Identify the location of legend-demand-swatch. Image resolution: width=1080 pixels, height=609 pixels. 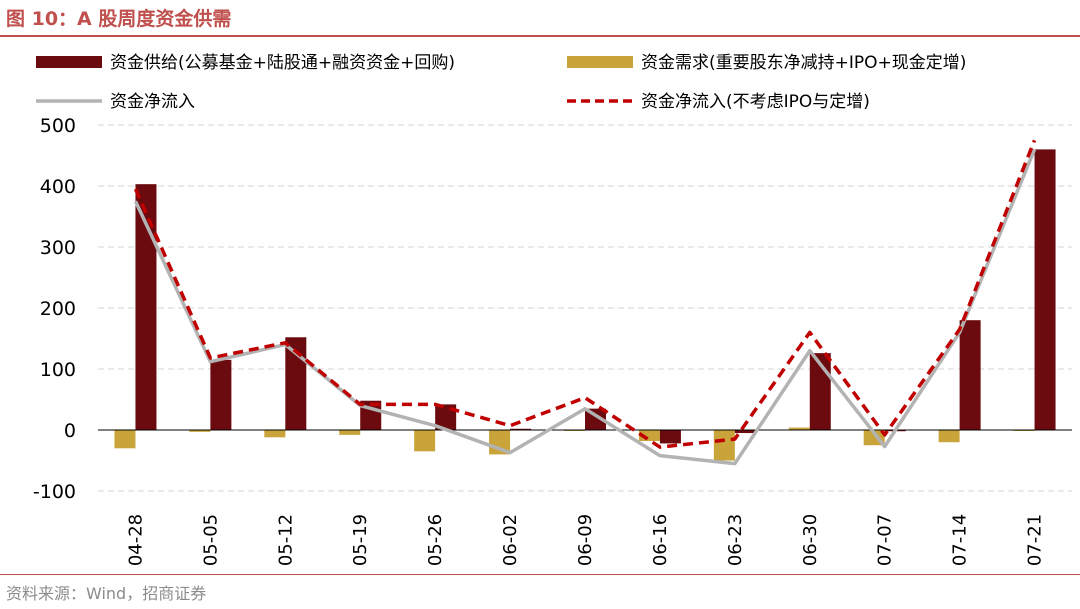
(600, 62).